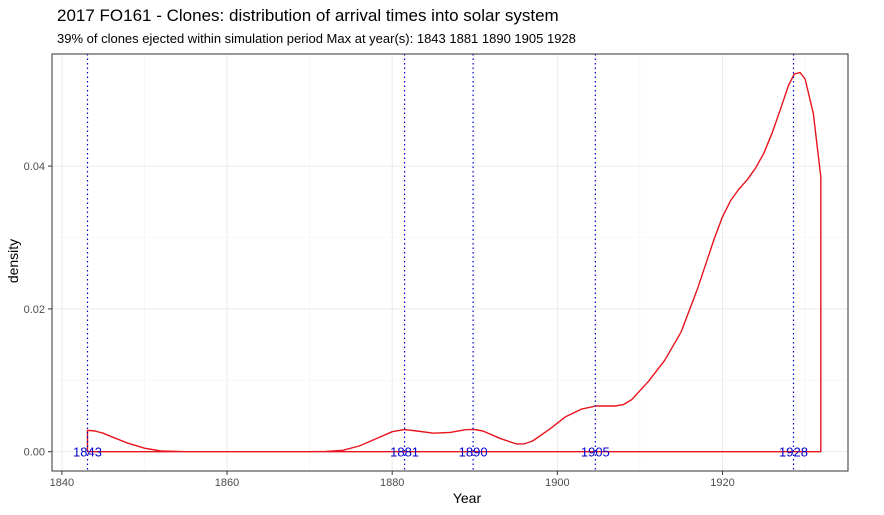  Describe the element at coordinates (227, 483) in the screenshot. I see `x-tick-label: 1860` at that location.